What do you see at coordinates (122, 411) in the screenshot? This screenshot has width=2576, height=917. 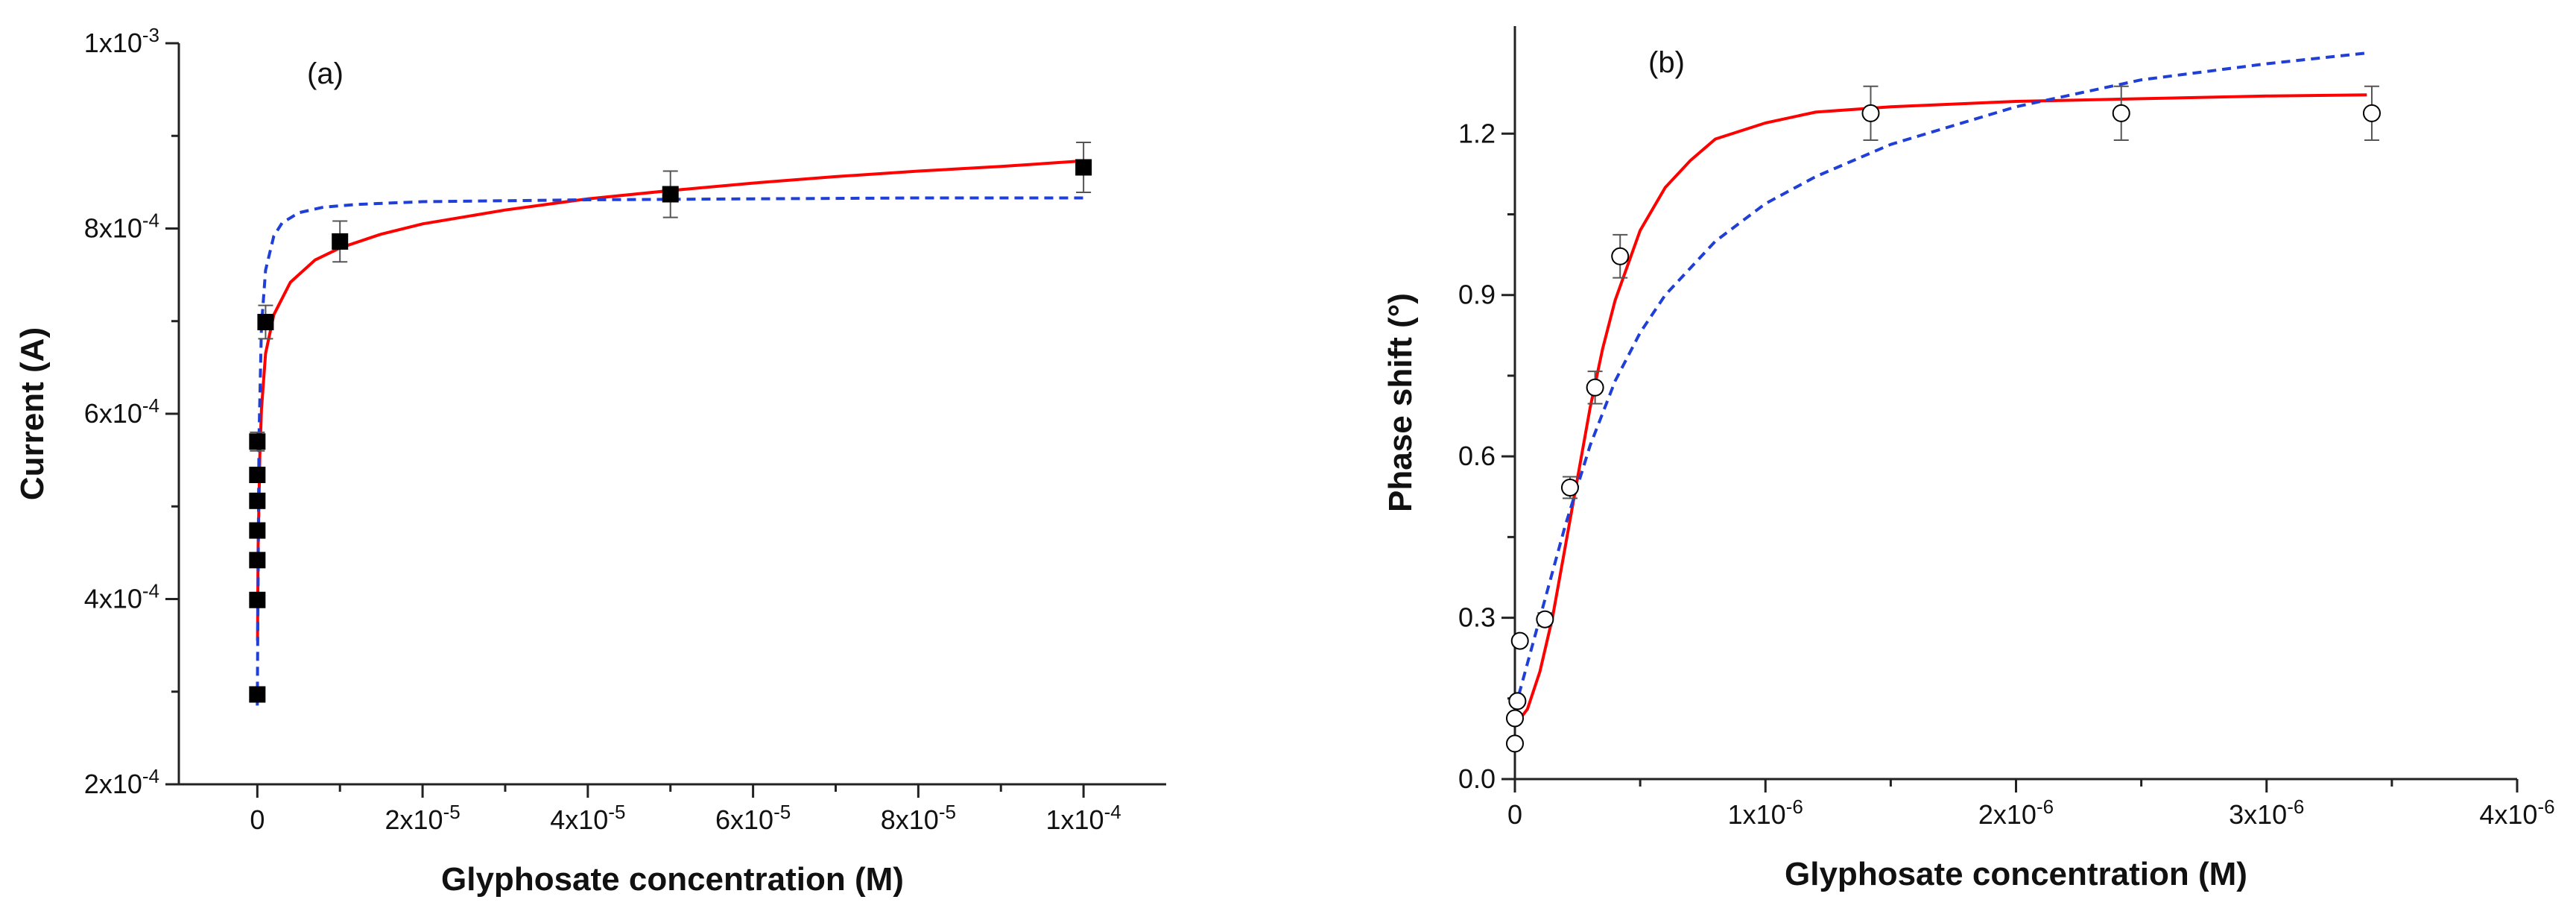 I see `y-tick-label: 6x10⁻⁴` at bounding box center [122, 411].